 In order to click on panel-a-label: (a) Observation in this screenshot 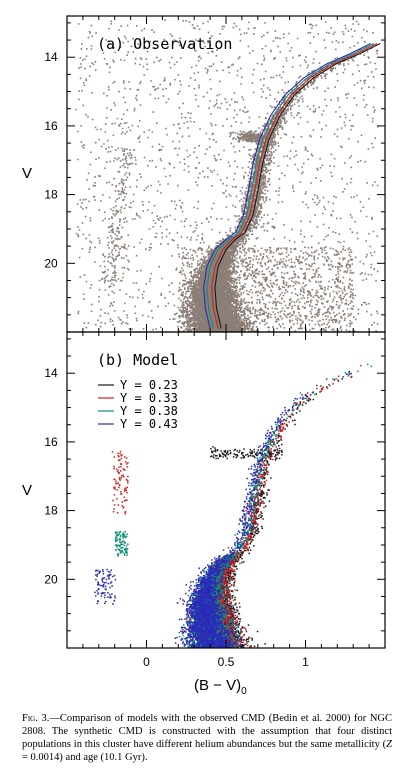, I will do `click(164, 44)`.